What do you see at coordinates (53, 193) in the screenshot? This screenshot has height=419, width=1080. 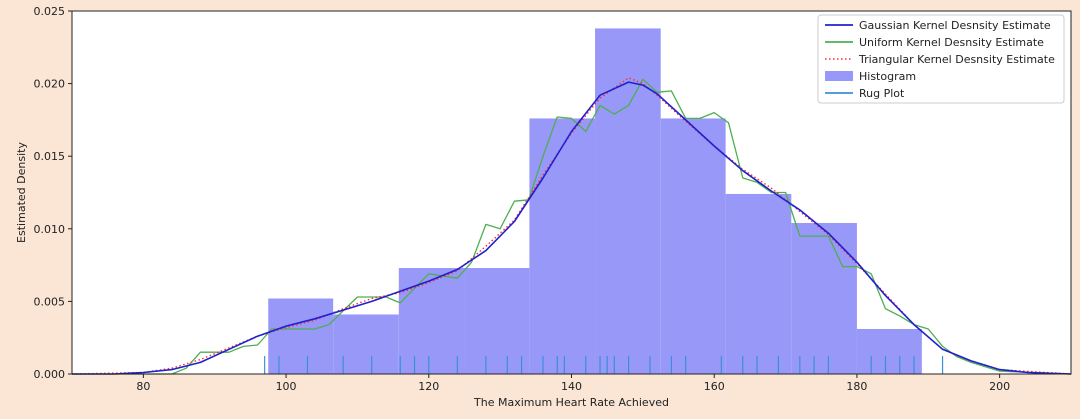 I see `y-axis-ticks: 0.000 0.005 0.010 0.015 0.020 0.025` at bounding box center [53, 193].